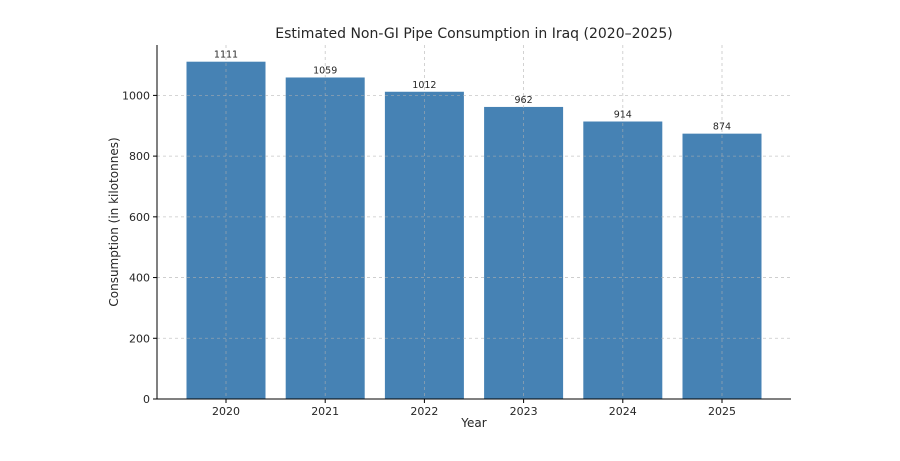  Describe the element at coordinates (136, 95) in the screenshot. I see `y-tick-label: 1000` at that location.